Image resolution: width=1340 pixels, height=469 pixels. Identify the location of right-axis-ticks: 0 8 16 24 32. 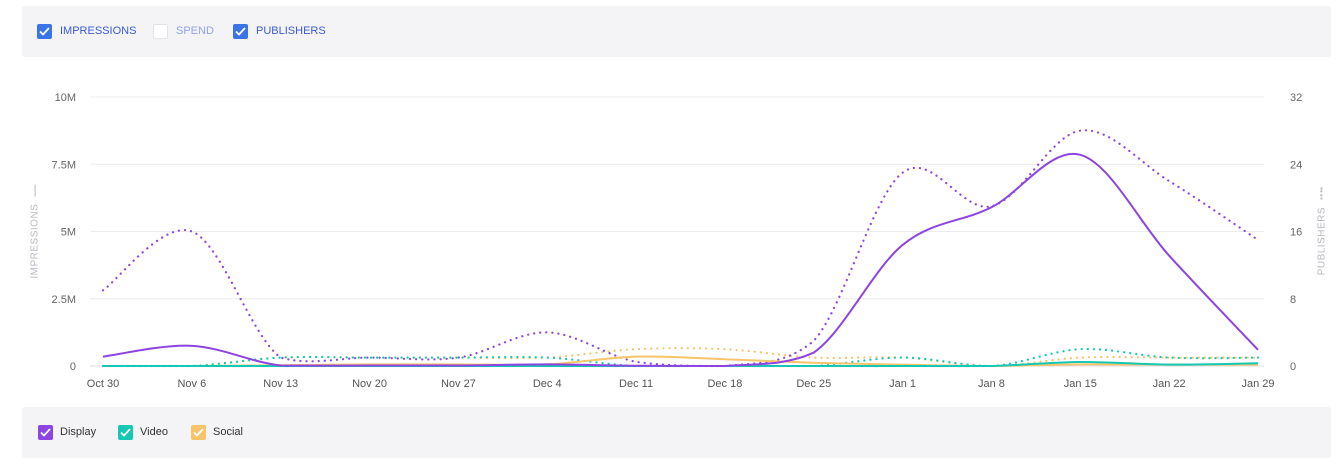
(1296, 232).